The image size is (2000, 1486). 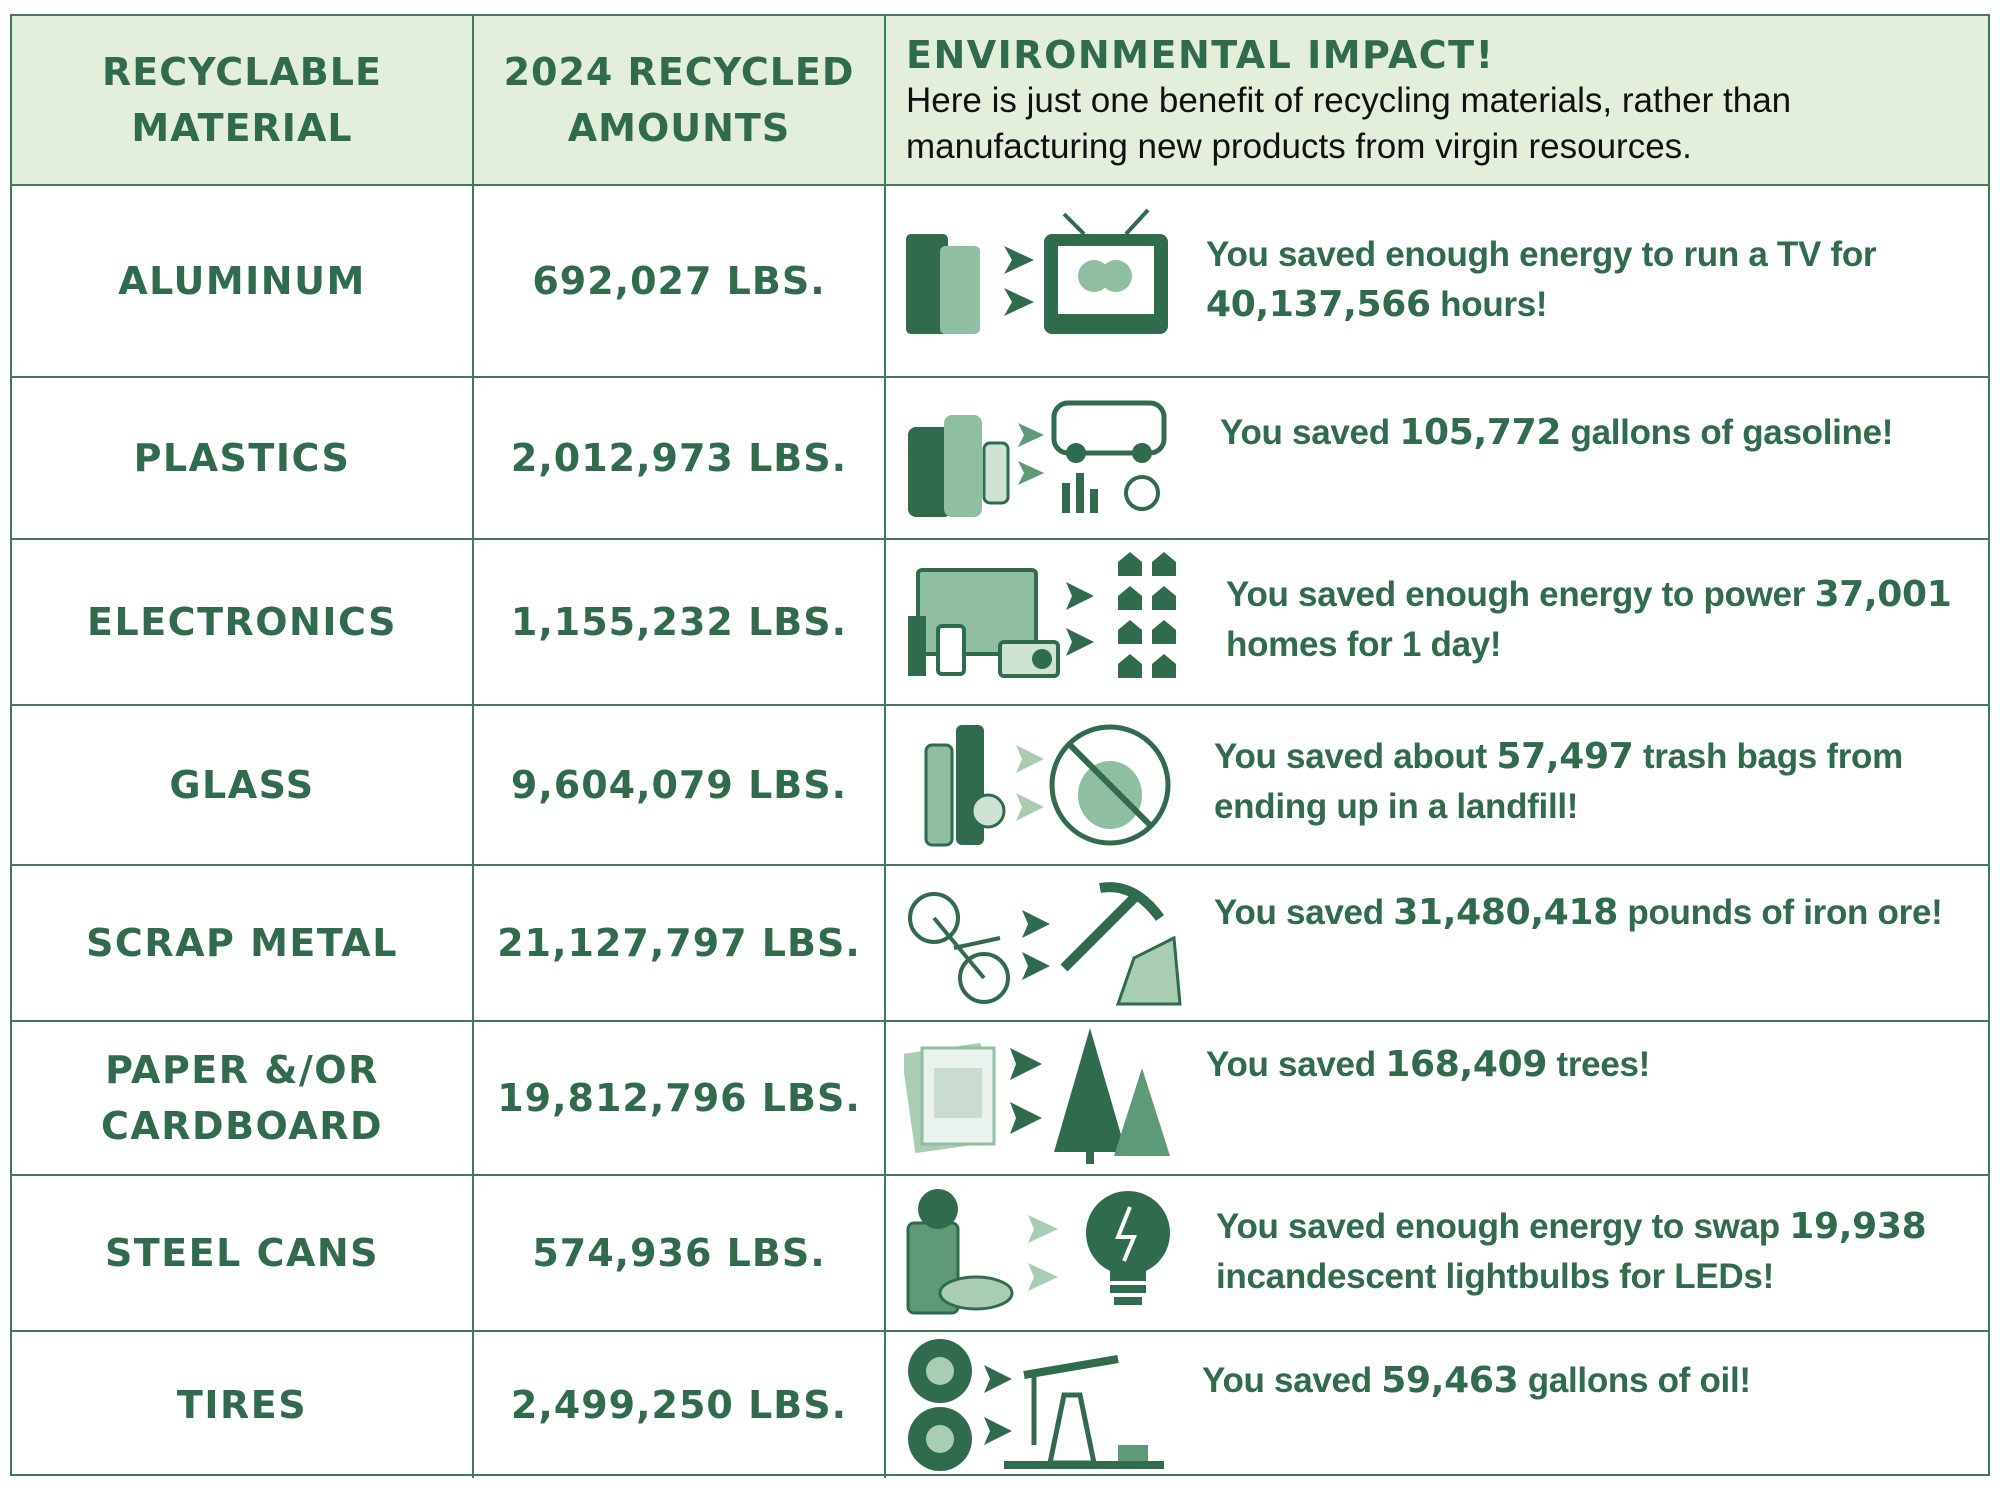 What do you see at coordinates (242, 943) in the screenshot?
I see `material-name: SCRAP METAL` at bounding box center [242, 943].